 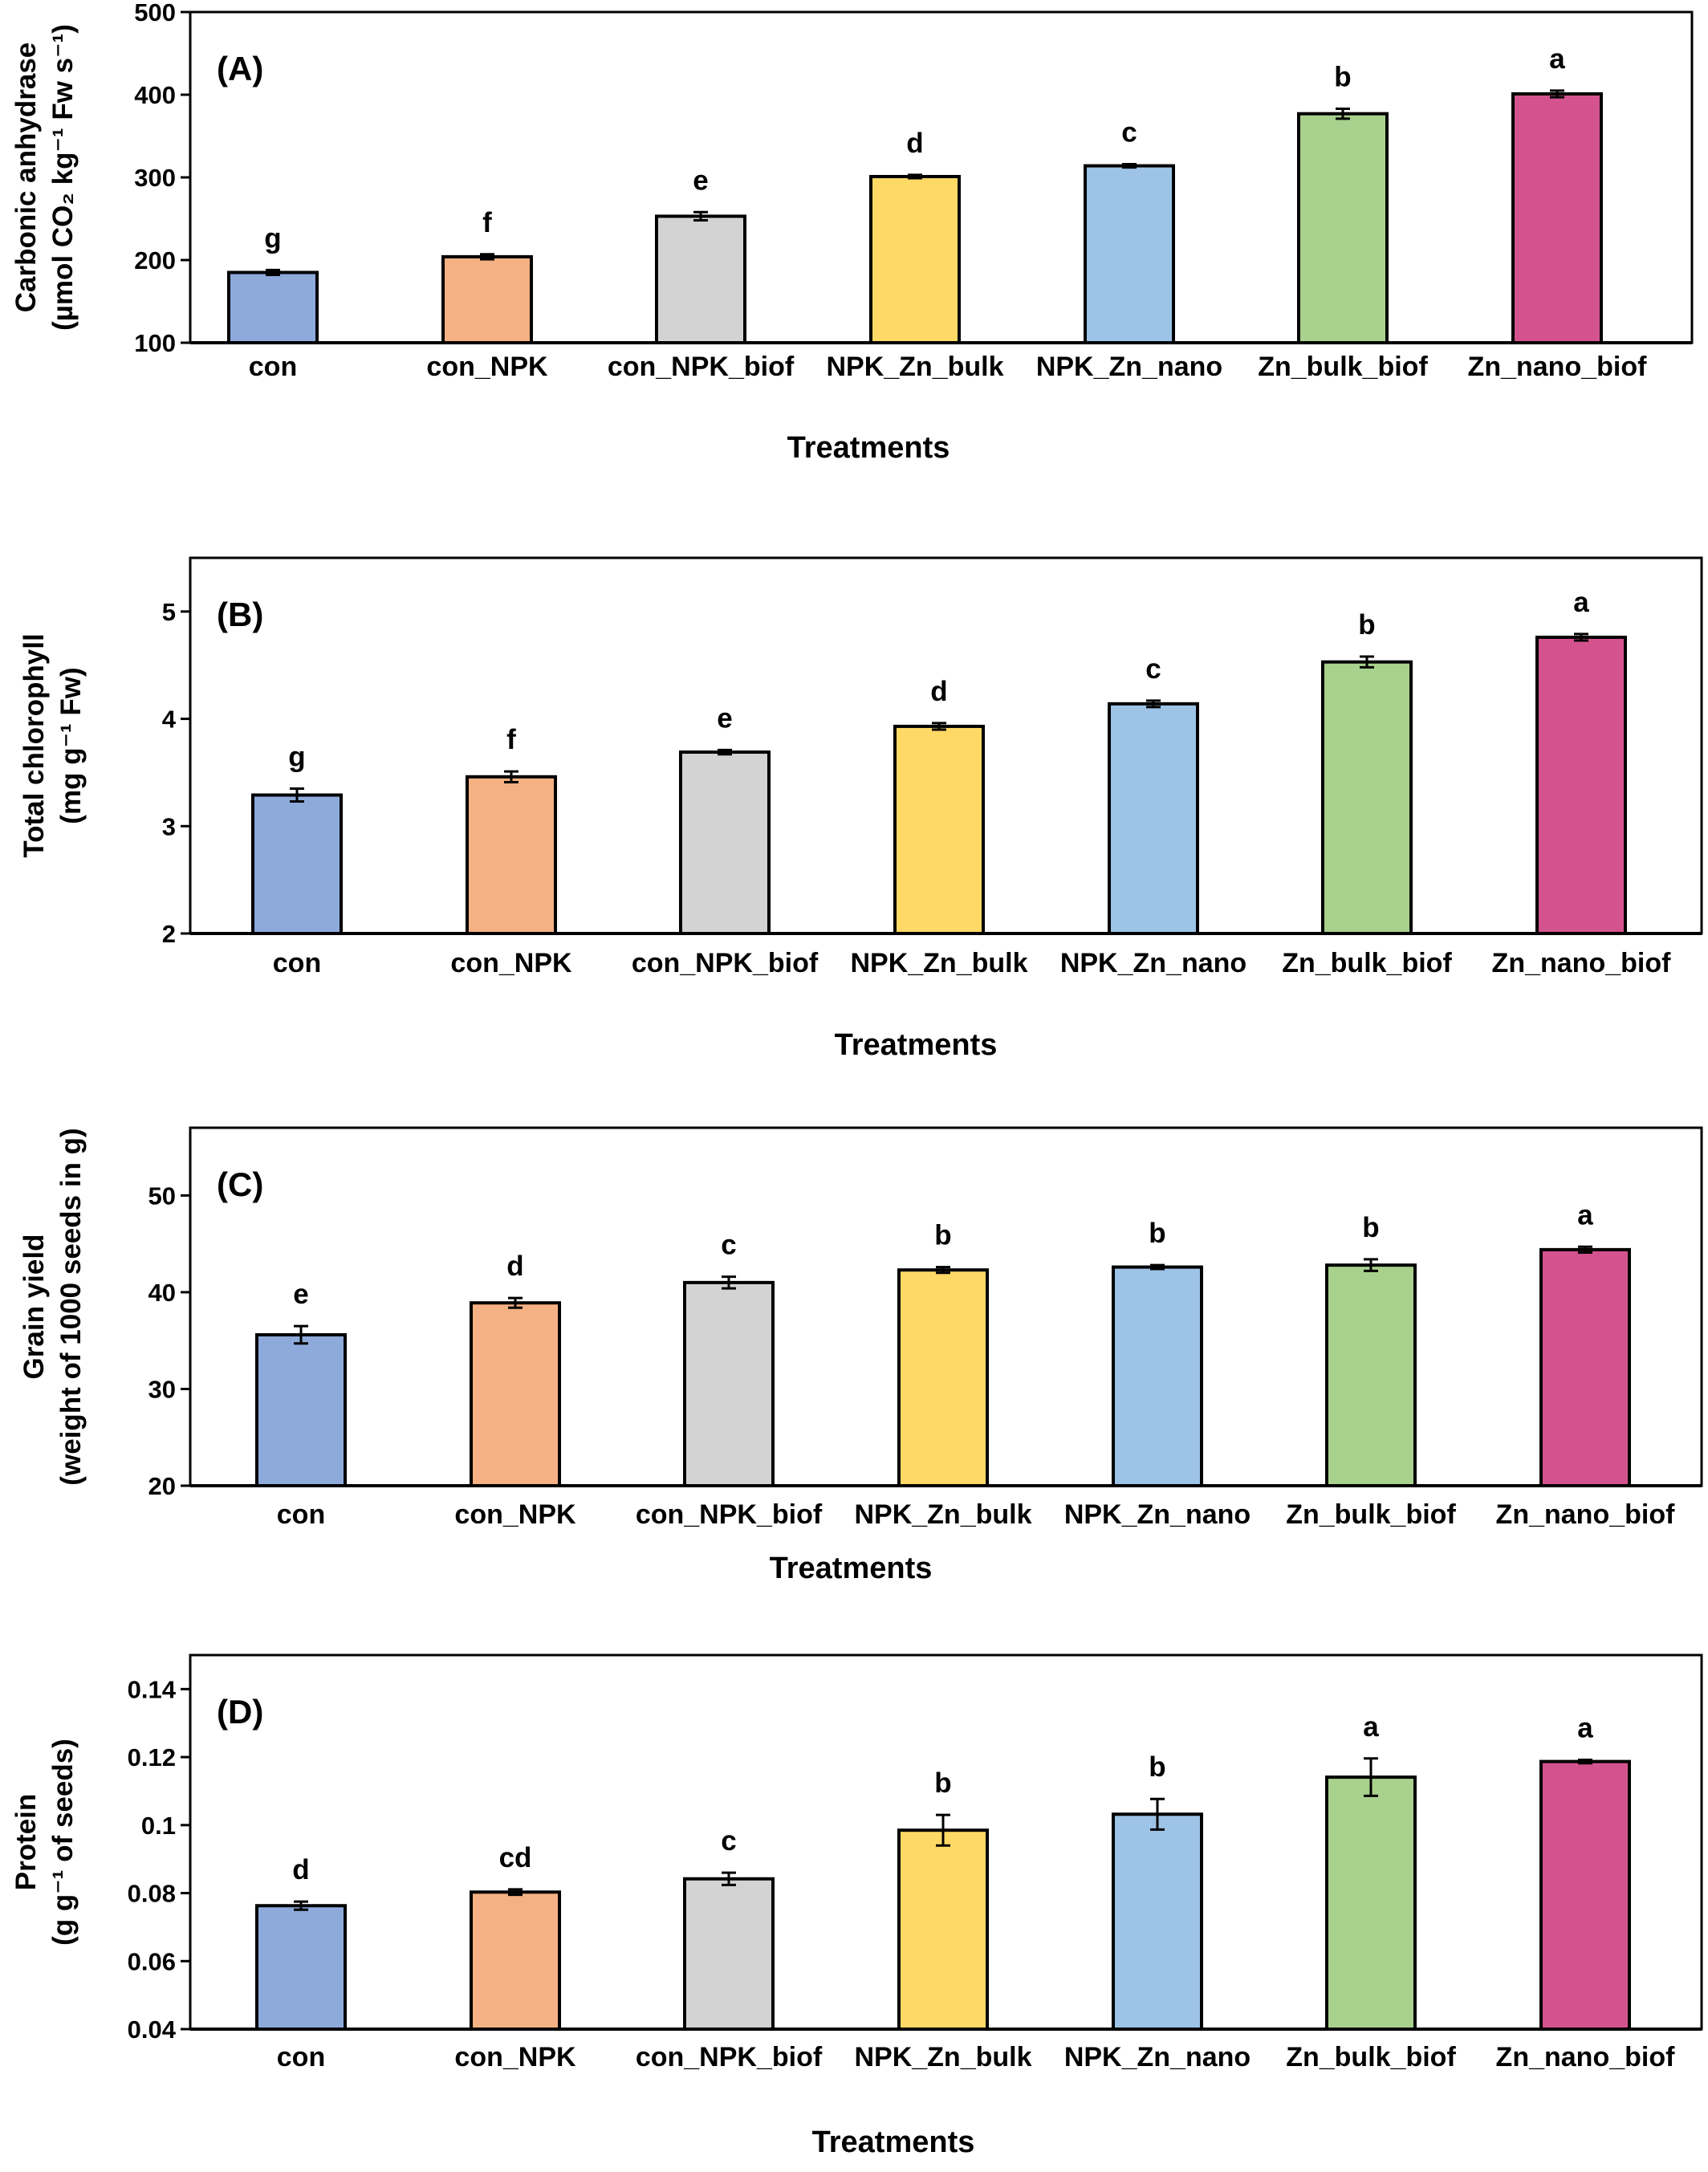 What do you see at coordinates (162, 1293) in the screenshot?
I see `y-tick-label: 40` at bounding box center [162, 1293].